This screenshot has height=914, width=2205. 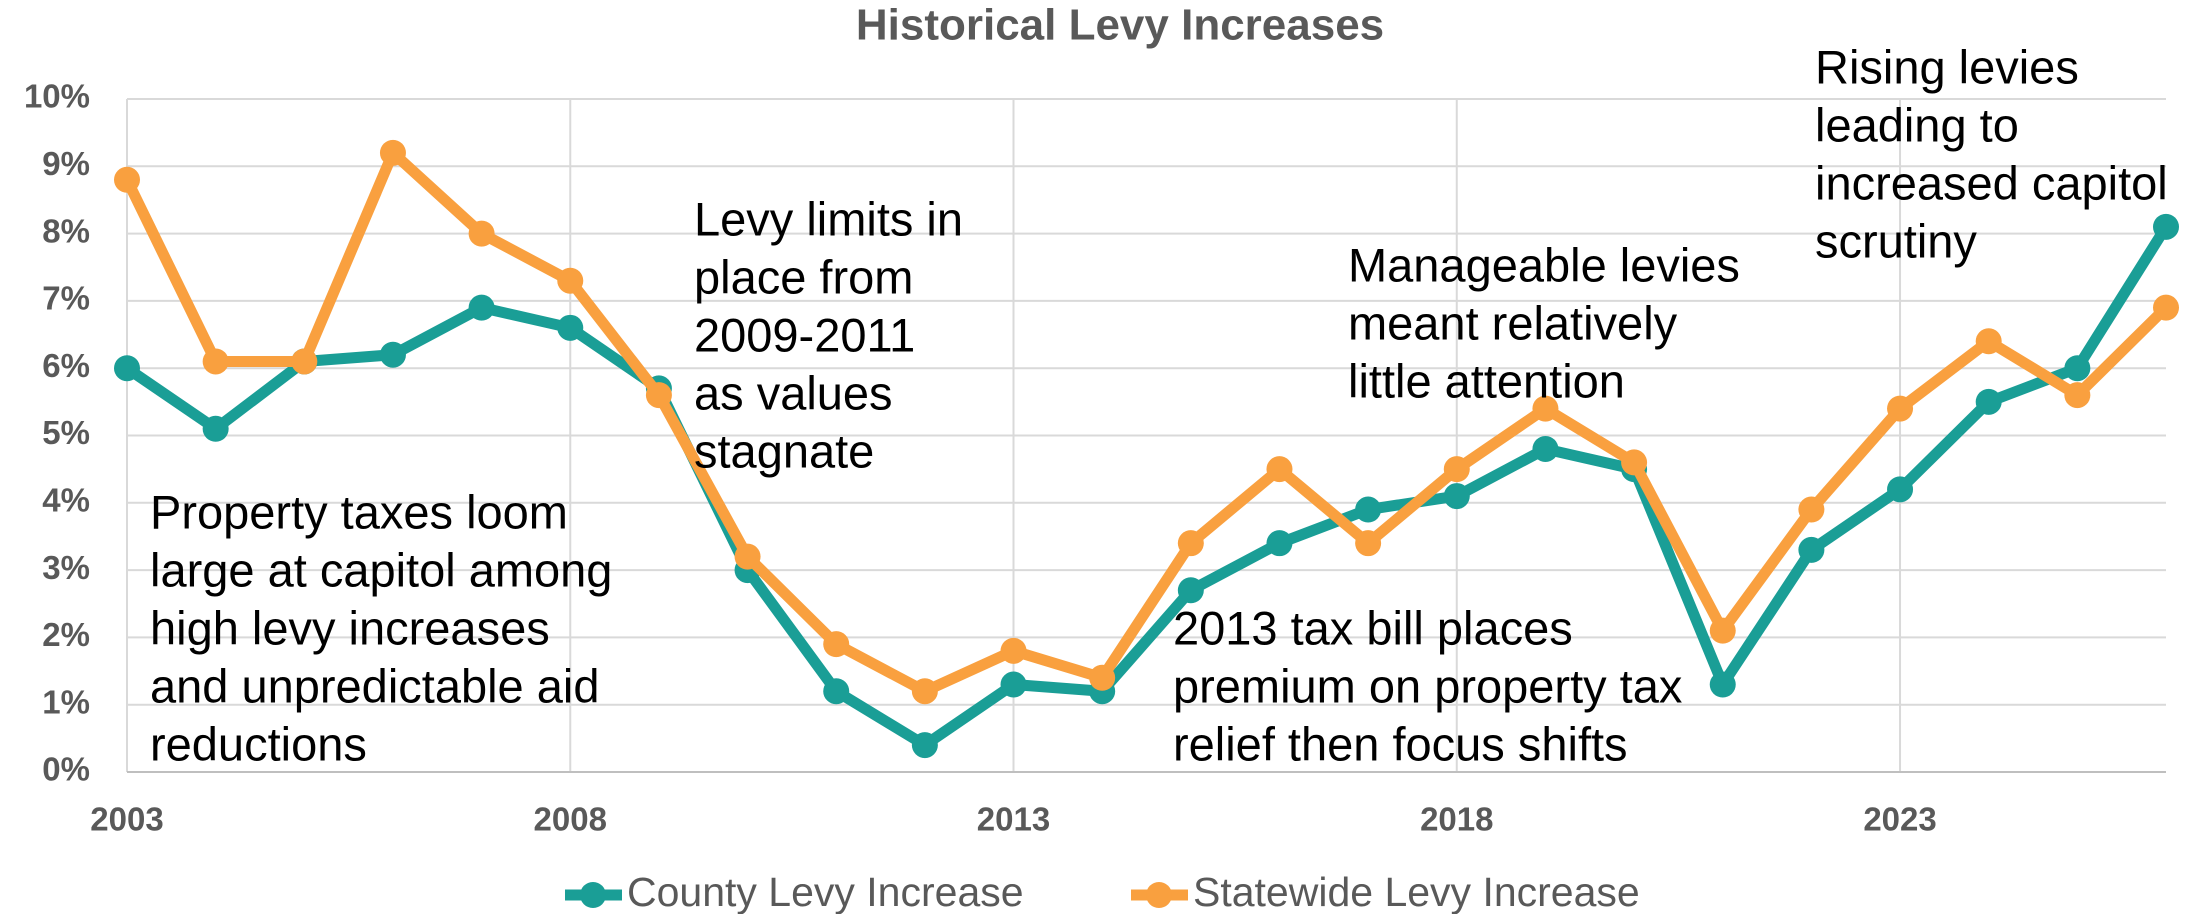 What do you see at coordinates (66, 634) in the screenshot?
I see `y-tick-label: 2%` at bounding box center [66, 634].